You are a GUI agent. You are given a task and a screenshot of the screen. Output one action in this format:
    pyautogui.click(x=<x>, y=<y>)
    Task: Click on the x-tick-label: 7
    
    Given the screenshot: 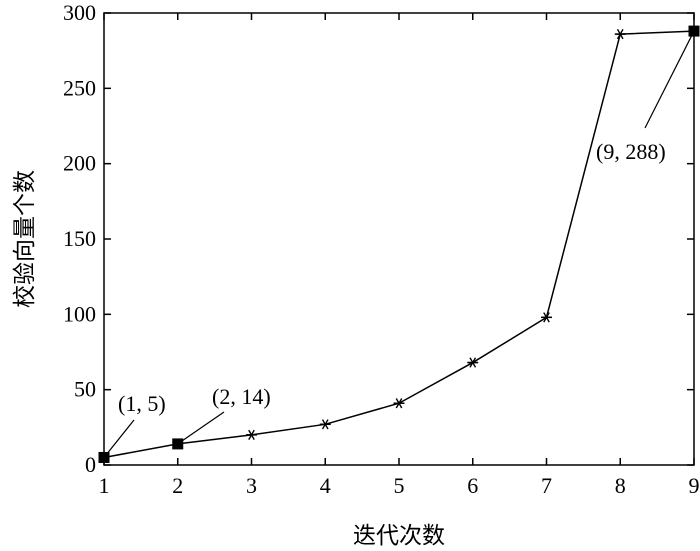 What is the action you would take?
    pyautogui.click(x=546, y=485)
    